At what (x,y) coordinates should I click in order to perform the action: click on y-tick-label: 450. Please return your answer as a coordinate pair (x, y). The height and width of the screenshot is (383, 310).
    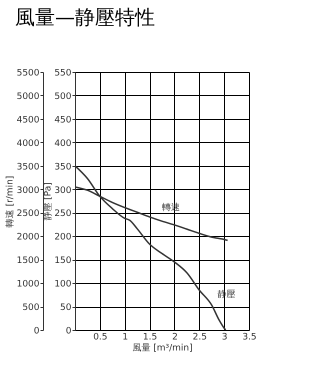
    Looking at the image, I should click on (63, 120).